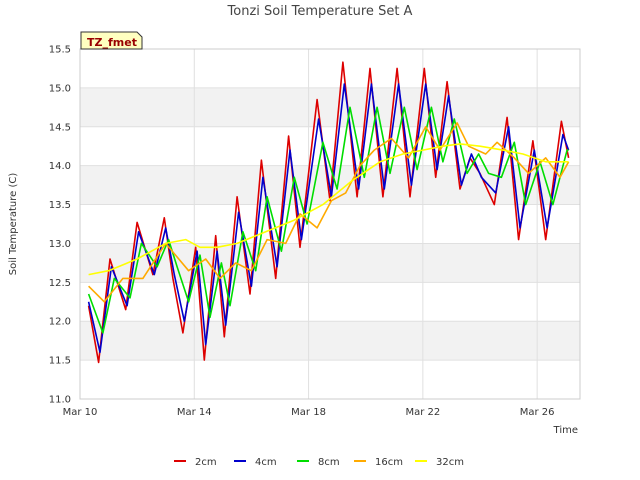 This screenshot has height=480, width=640. What do you see at coordinates (329, 462) in the screenshot?
I see `legend-label: 8cm` at bounding box center [329, 462].